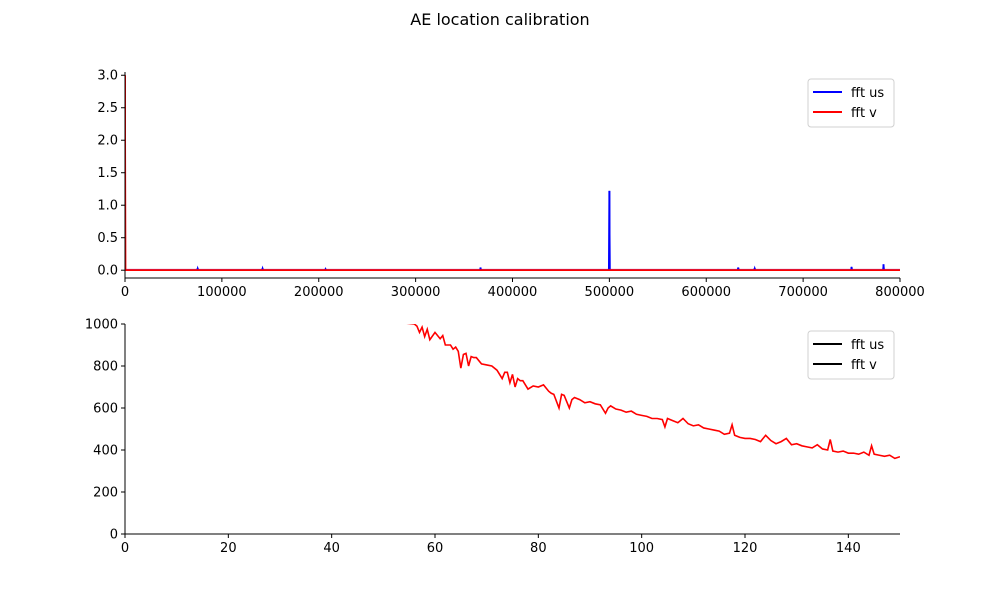 The height and width of the screenshot is (604, 1000). I want to click on y-tick-label-1-2: 400, so click(105, 451).